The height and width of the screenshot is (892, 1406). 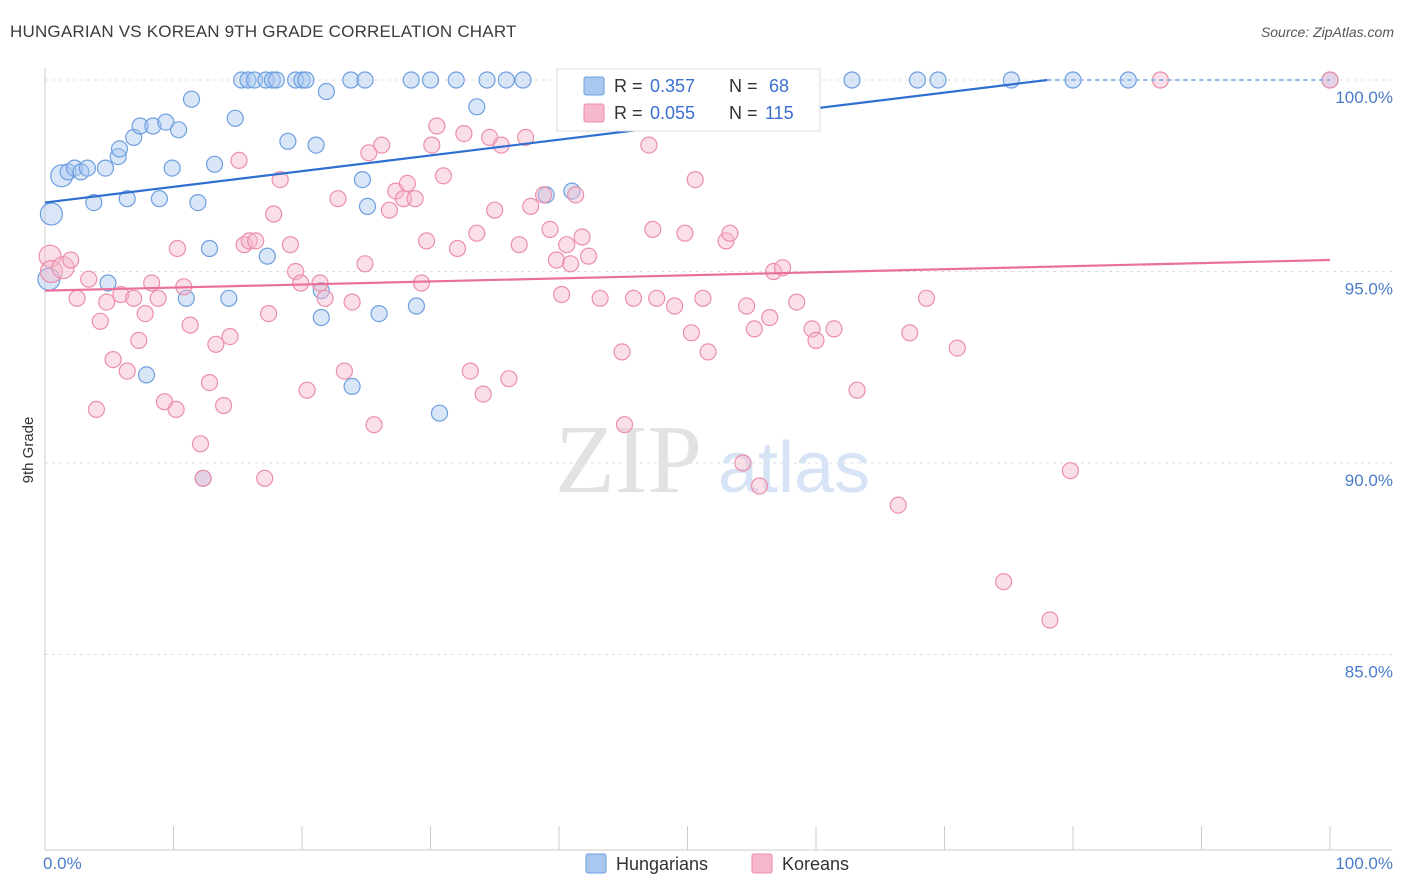 I want to click on koreans-swatch, so click(x=594, y=113).